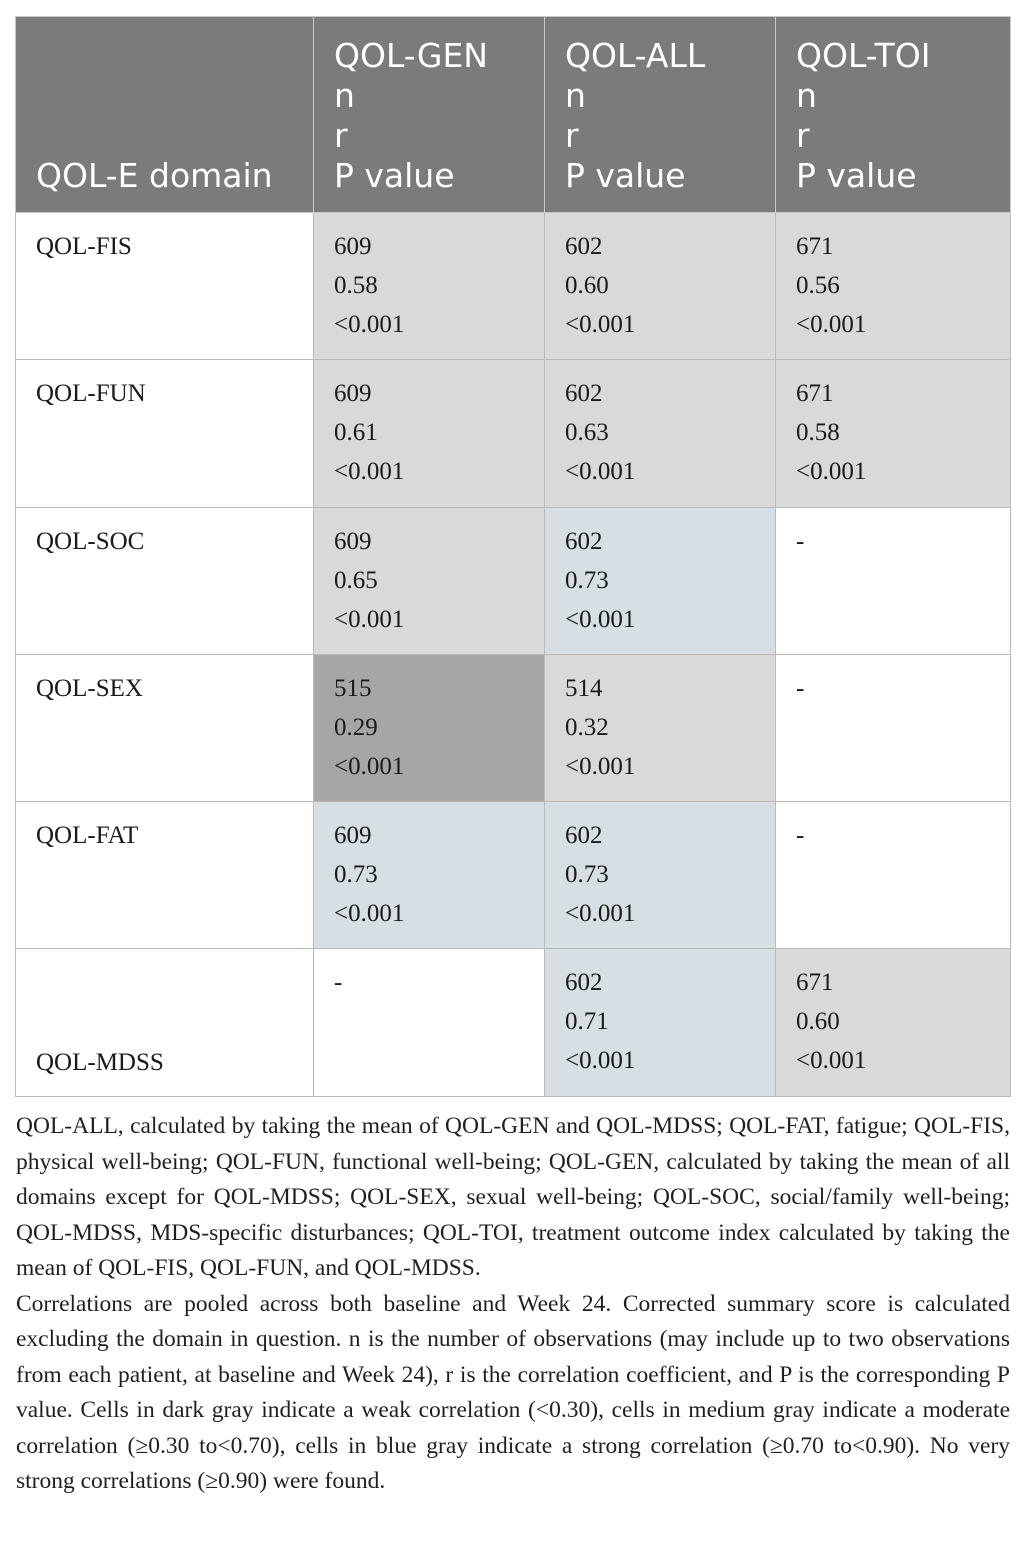 The width and height of the screenshot is (1026, 1541). I want to click on domain-cell: QOL-FUN, so click(164, 433).